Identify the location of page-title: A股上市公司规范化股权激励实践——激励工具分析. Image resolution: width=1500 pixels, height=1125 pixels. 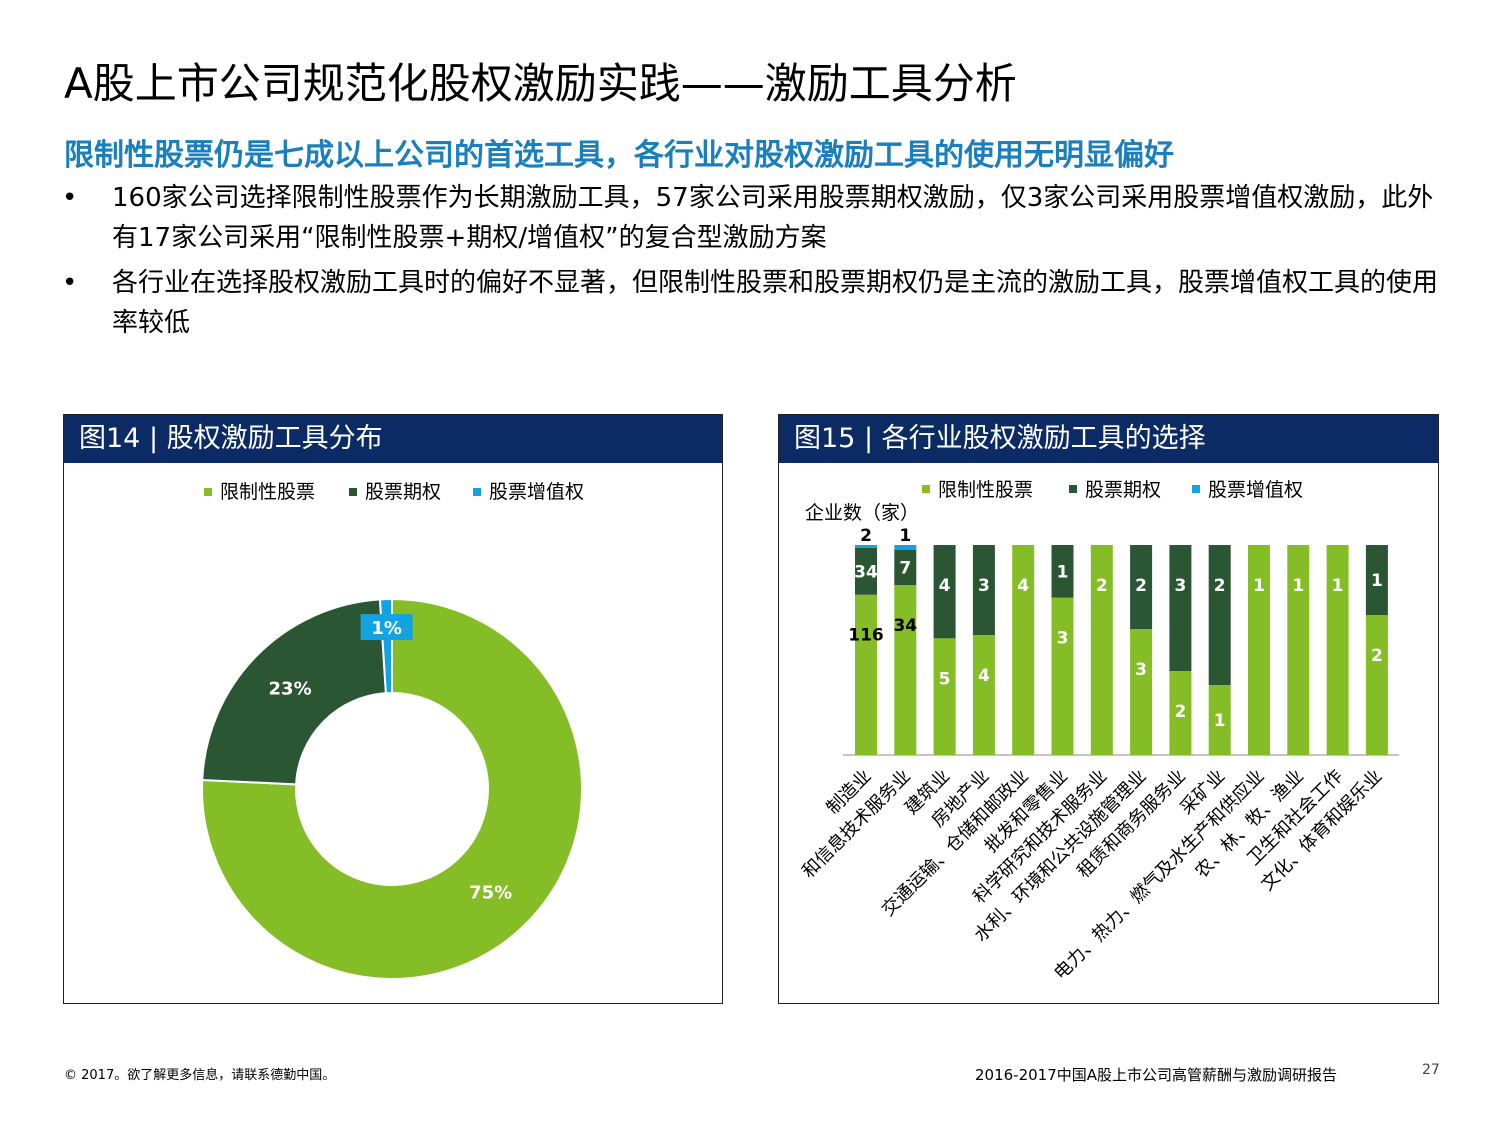
(540, 83).